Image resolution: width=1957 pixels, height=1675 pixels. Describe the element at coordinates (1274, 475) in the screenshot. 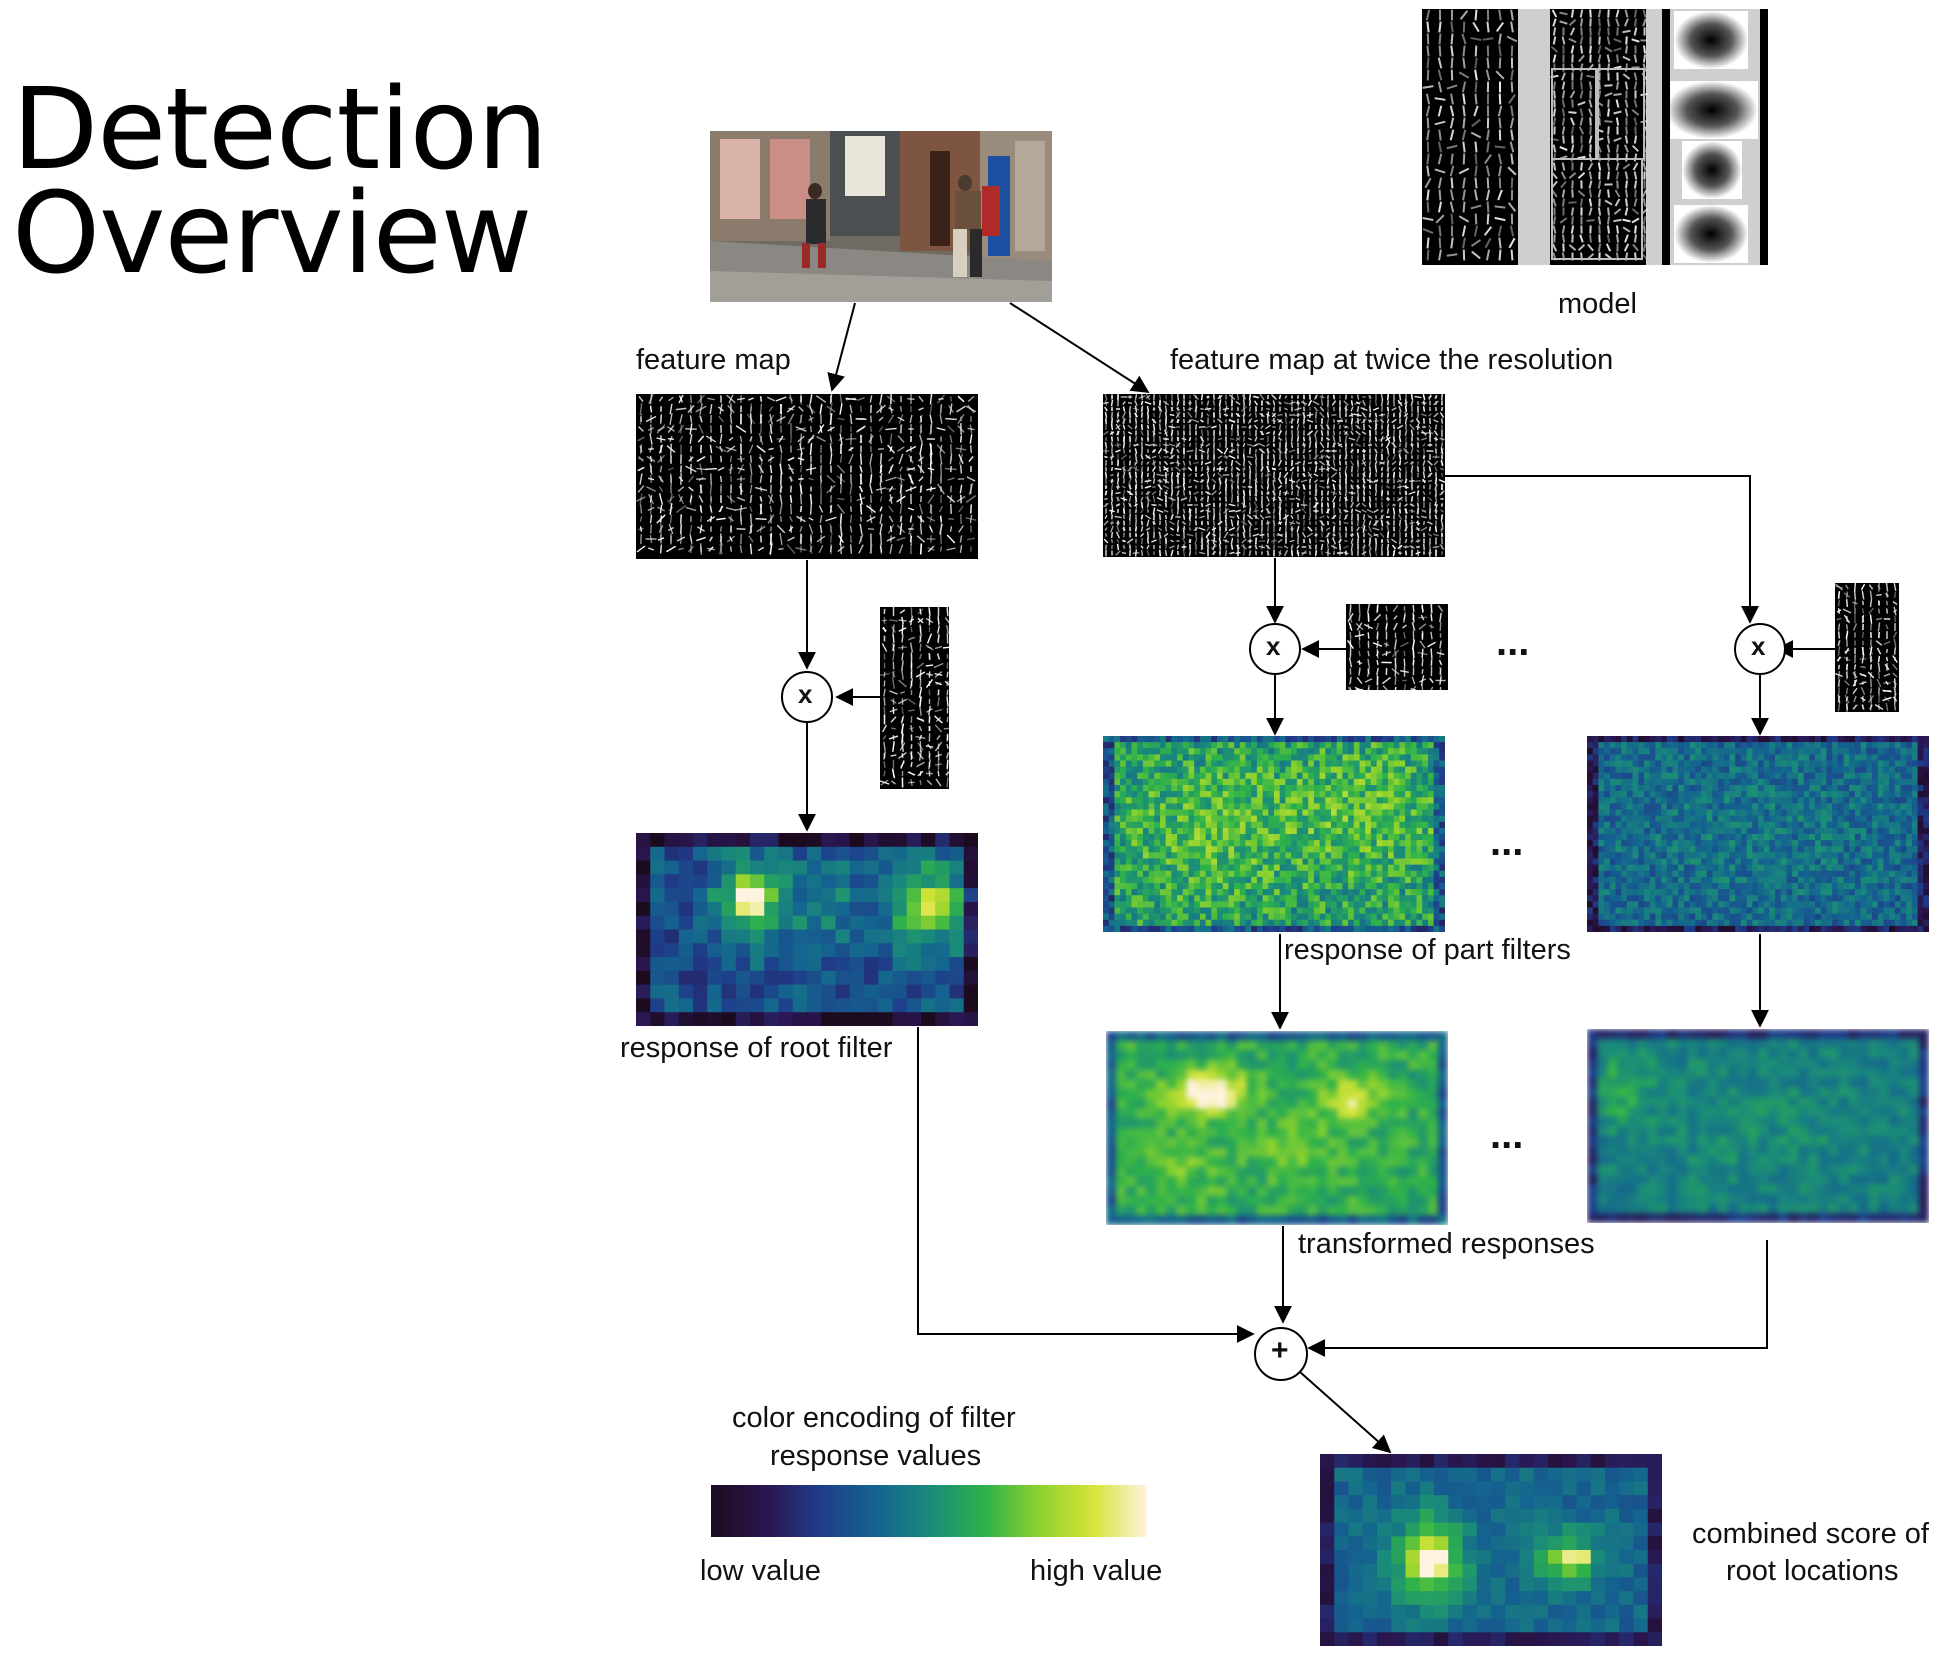

I see `feature-map-twice-image` at that location.